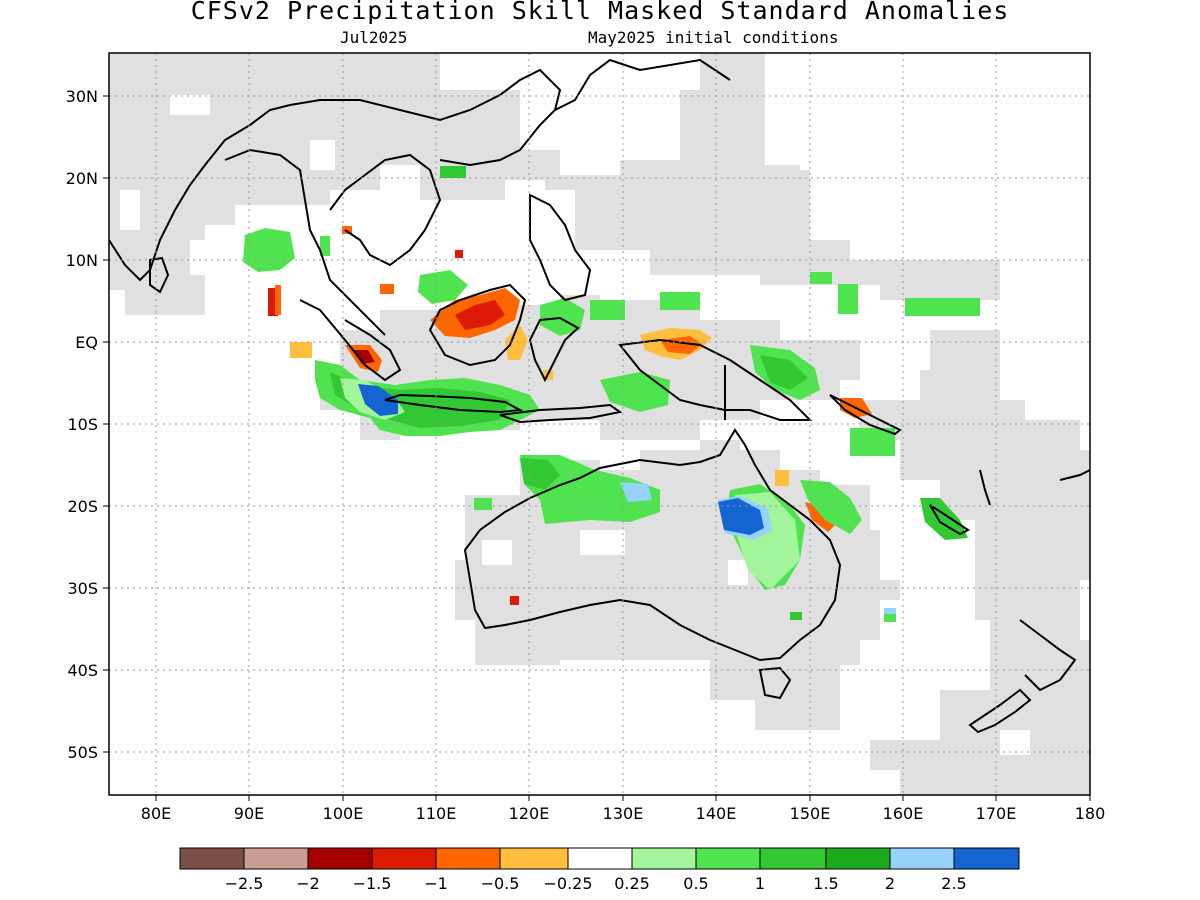  I want to click on coast-fiji, so click(1074, 475).